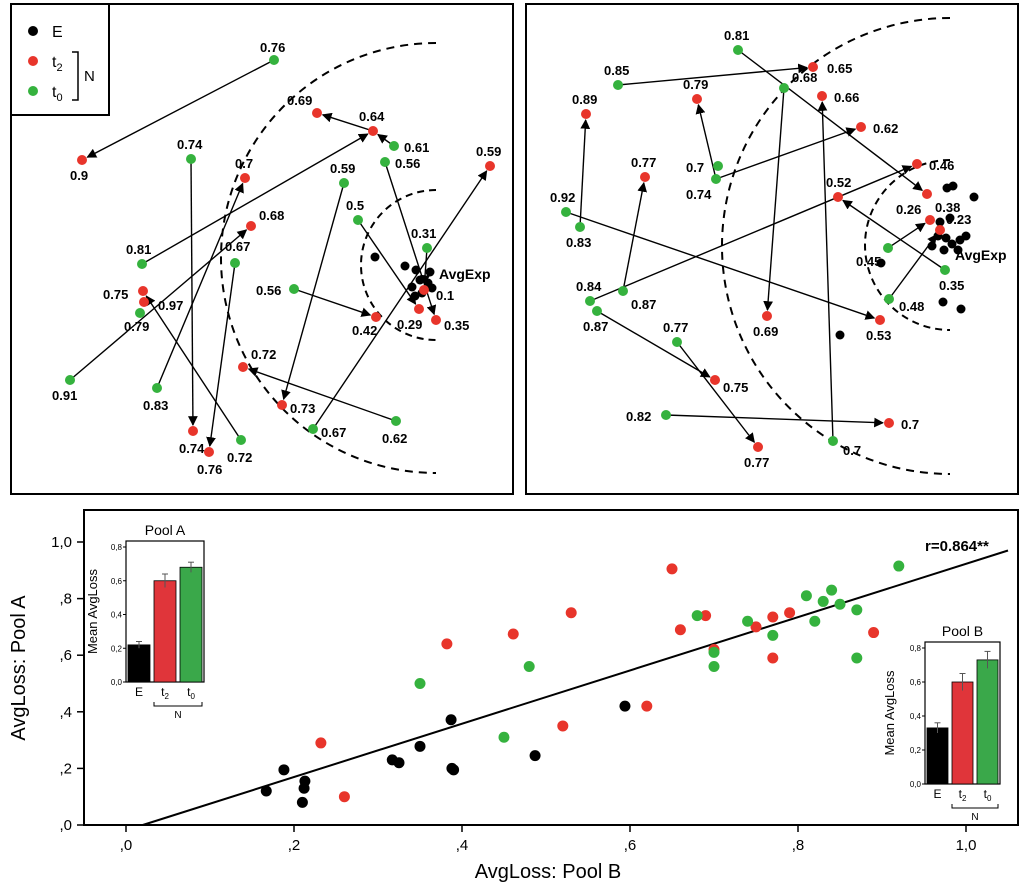  Describe the element at coordinates (981, 255) in the screenshot. I see `avgexp-label: AvgExp` at that location.